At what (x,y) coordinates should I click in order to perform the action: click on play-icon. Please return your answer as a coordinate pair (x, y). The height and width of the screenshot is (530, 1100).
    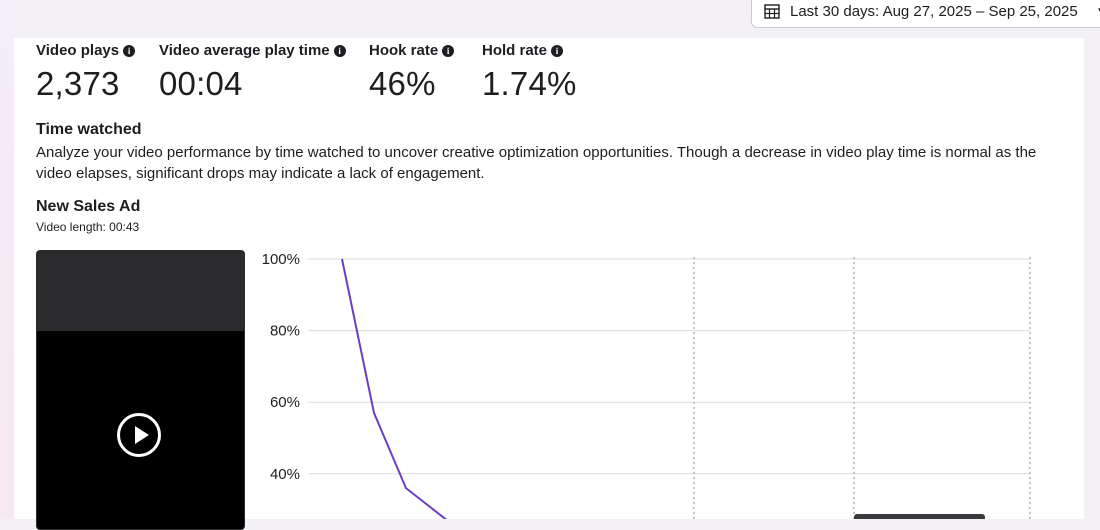
    Looking at the image, I should click on (139, 435).